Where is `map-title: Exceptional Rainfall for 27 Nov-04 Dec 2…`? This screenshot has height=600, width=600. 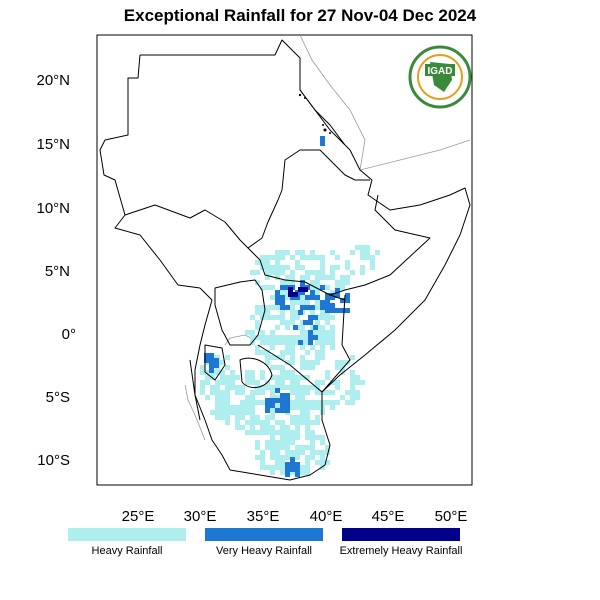 map-title: Exceptional Rainfall for 27 Nov-04 Dec 2… is located at coordinates (300, 15).